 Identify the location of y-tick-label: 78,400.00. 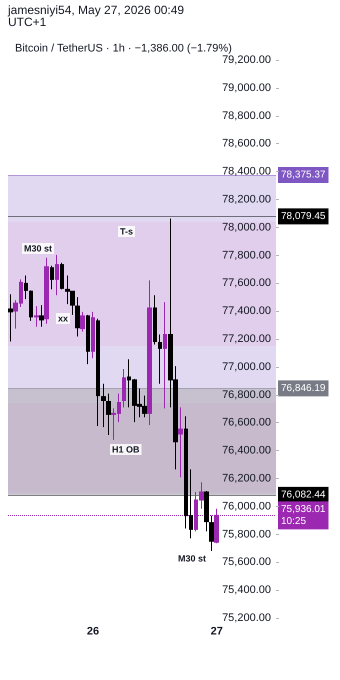
(246, 172).